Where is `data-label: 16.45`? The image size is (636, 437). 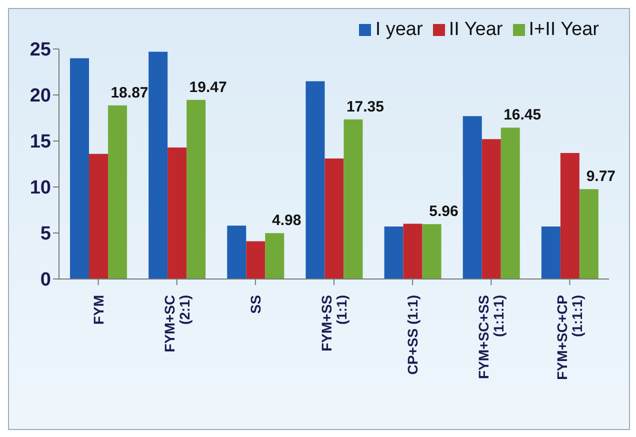 data-label: 16.45 is located at coordinates (523, 115).